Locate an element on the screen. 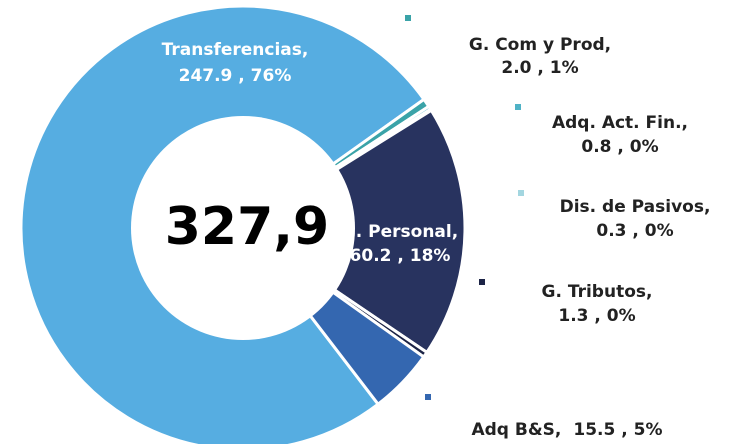  category-label: G. Com y Prod, is located at coordinates (540, 45).